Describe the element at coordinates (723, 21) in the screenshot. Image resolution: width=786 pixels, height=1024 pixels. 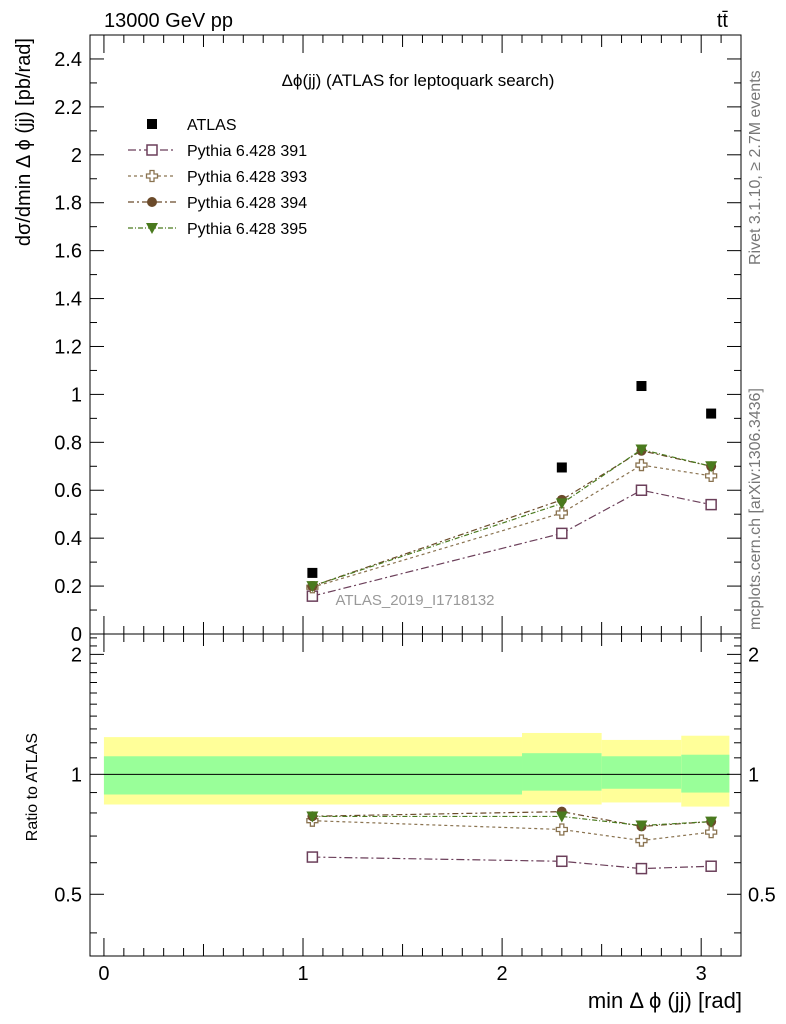
I see `process-label: tt̄` at that location.